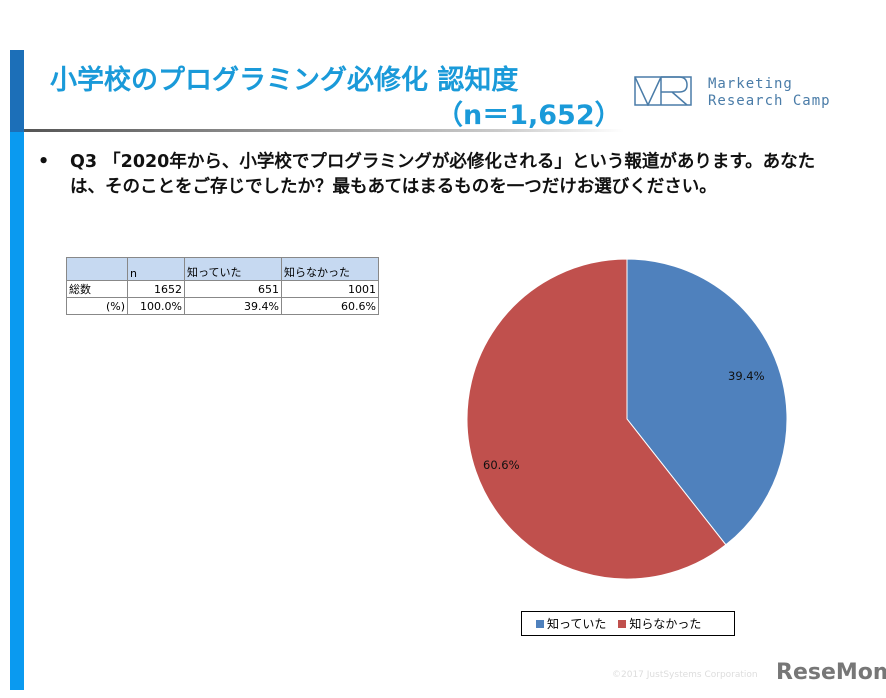 The image size is (886, 698). What do you see at coordinates (222, 289) in the screenshot?
I see `table-row: 総数 1652 651 1001` at bounding box center [222, 289].